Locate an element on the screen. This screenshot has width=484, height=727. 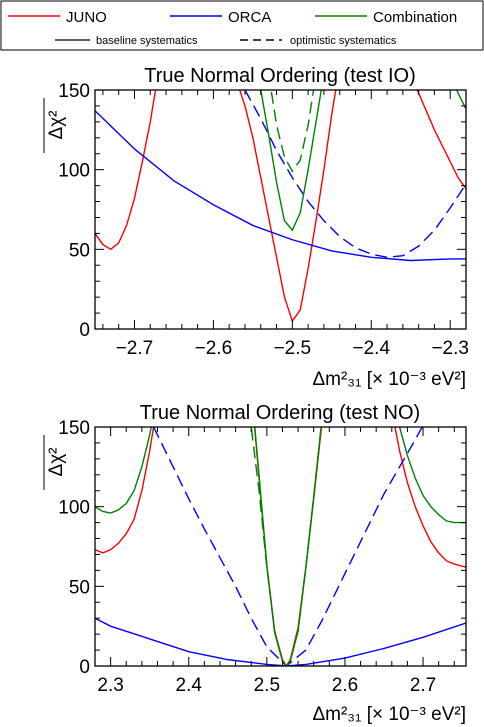
panel-title: True Normal Ordering (test NO) is located at coordinates (280, 413).